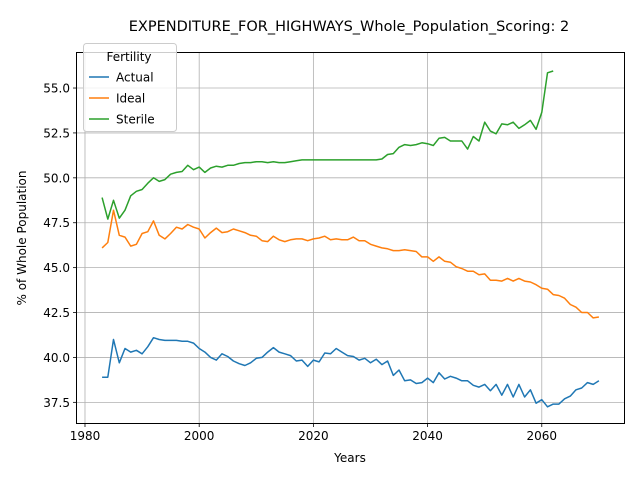 This screenshot has height=484, width=640. What do you see at coordinates (199, 436) in the screenshot?
I see `x-tick-label: 2000` at bounding box center [199, 436].